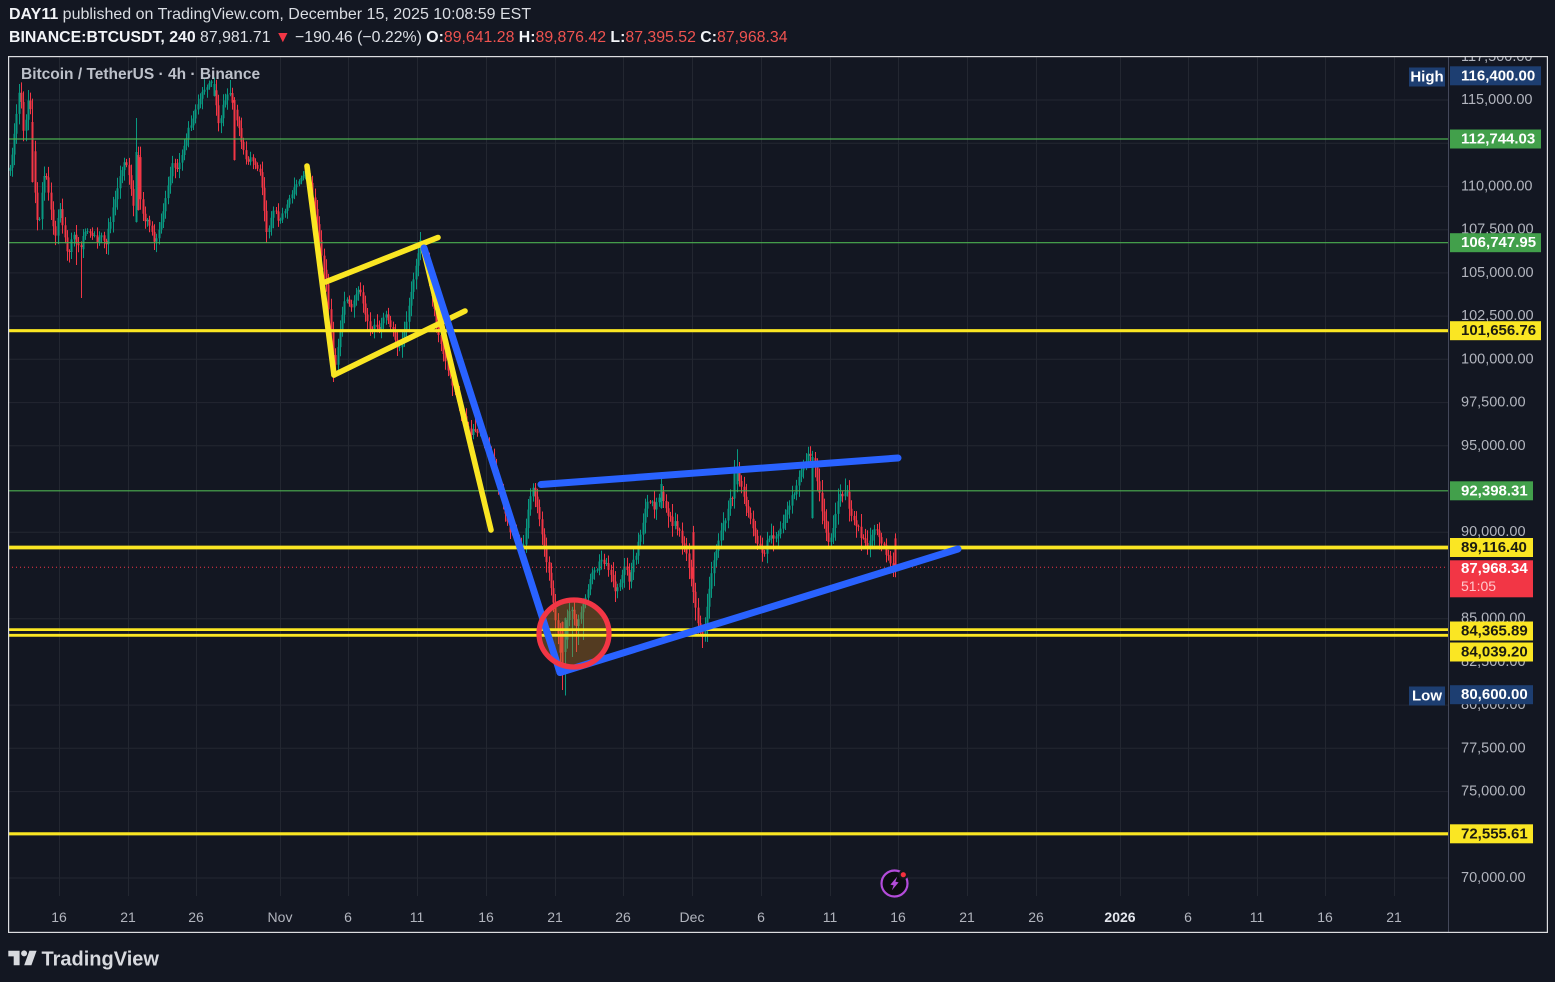 The image size is (1555, 982). Describe the element at coordinates (1493, 532) in the screenshot. I see `svg-text: 90,000.00` at that location.